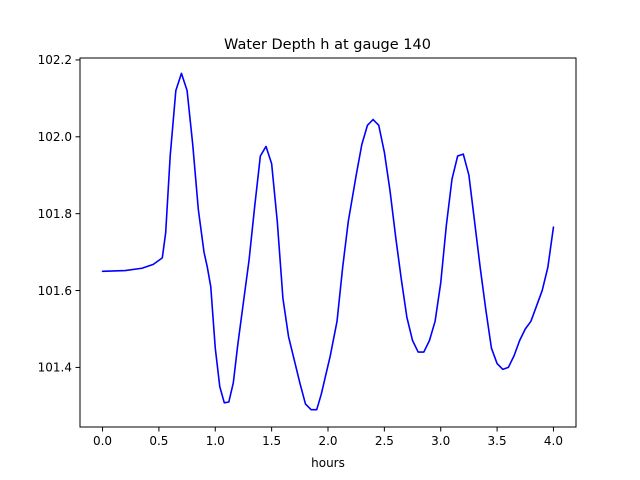 The width and height of the screenshot is (640, 480). Describe the element at coordinates (497, 441) in the screenshot. I see `x-tick-label: 3.5` at that location.